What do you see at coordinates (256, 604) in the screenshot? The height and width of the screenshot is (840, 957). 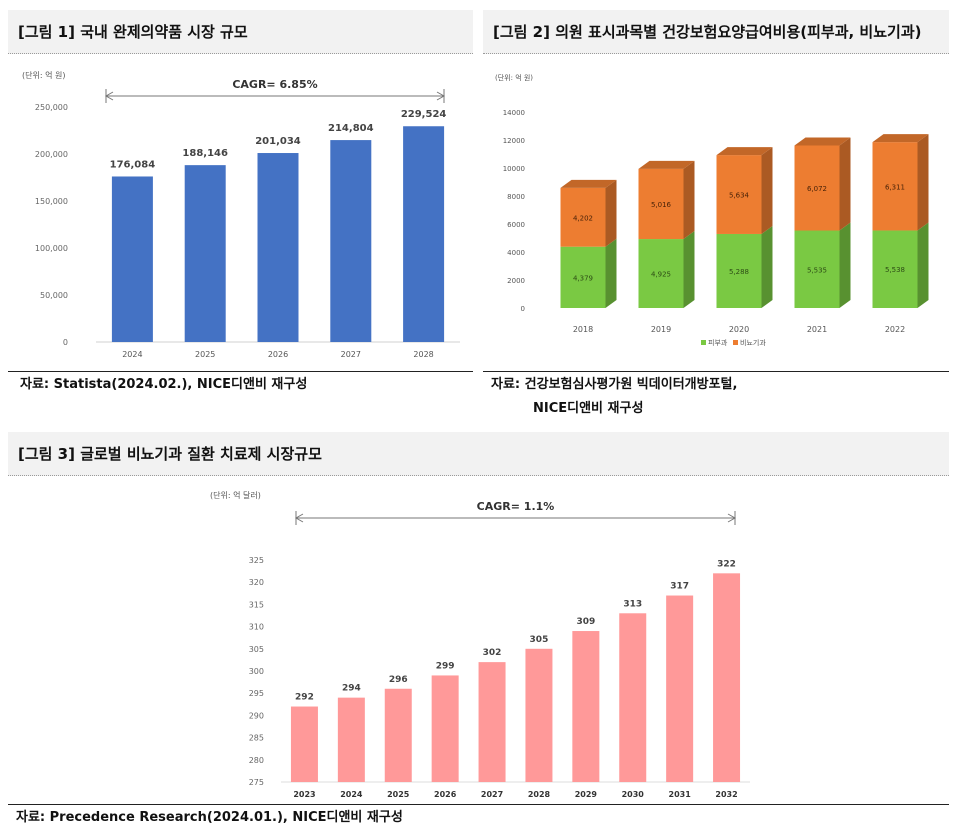 I see `figure-3-ytick-label: 315` at bounding box center [256, 604].